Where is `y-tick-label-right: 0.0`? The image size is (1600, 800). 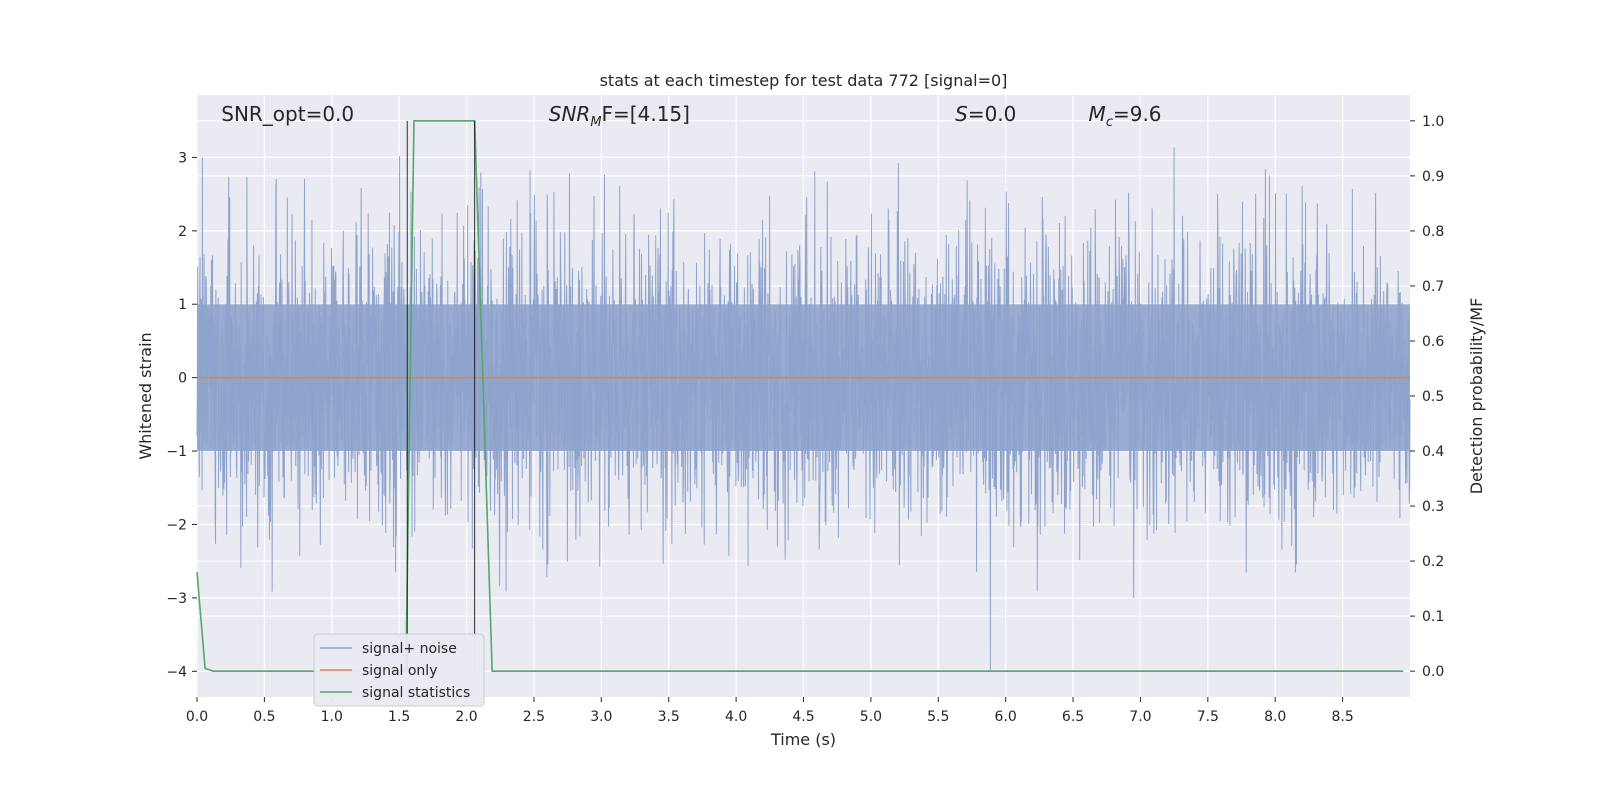 y-tick-label-right: 0.0 is located at coordinates (1433, 672).